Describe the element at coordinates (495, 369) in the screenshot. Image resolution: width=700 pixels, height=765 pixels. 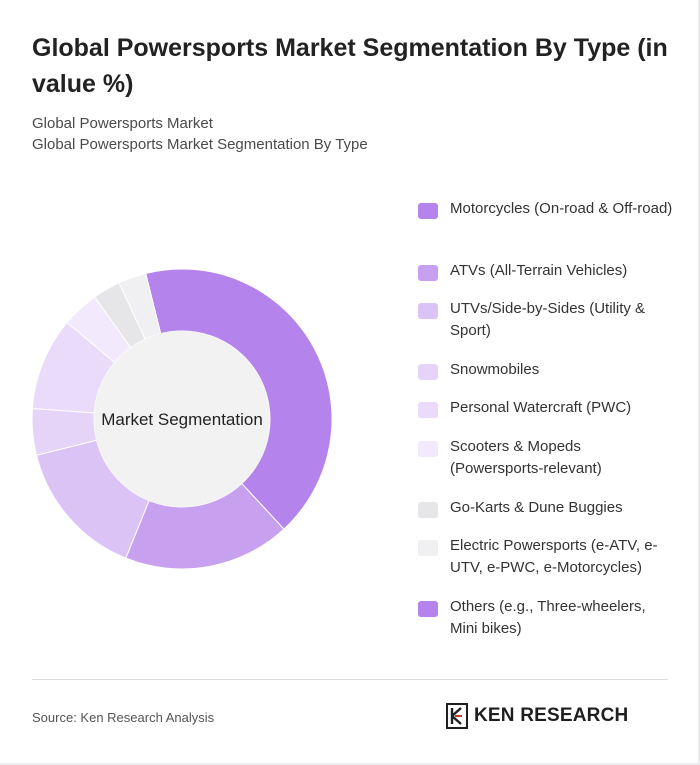
I see `legend-label: Snowmobiles` at that location.